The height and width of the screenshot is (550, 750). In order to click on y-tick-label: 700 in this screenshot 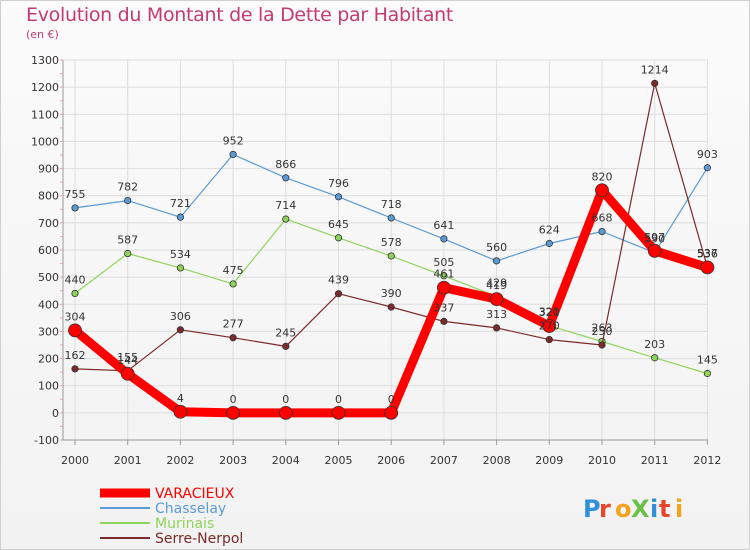, I will do `click(48, 223)`.